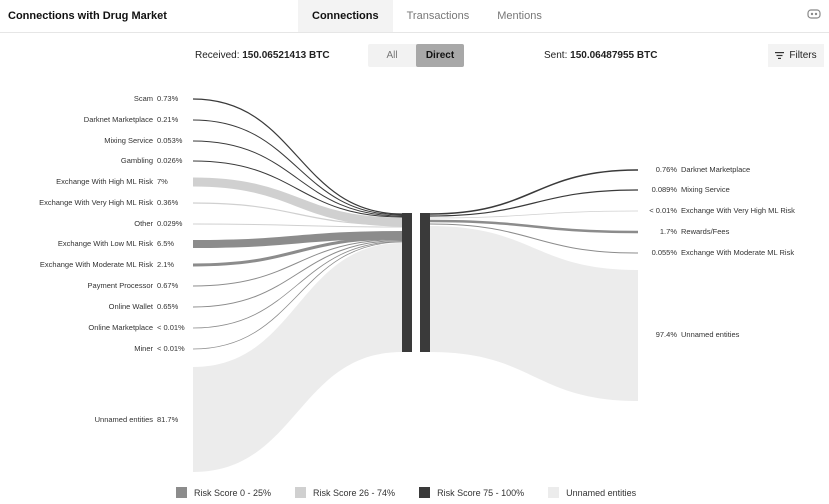 The height and width of the screenshot is (504, 829). Describe the element at coordinates (217, 55) in the screenshot. I see `received-label: Received:` at that location.